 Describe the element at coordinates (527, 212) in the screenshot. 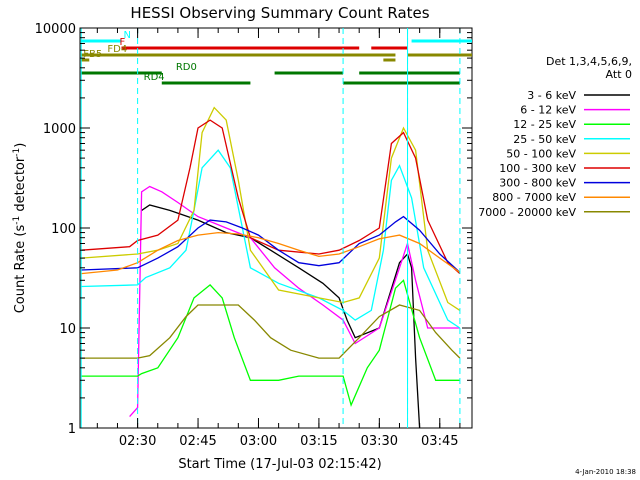

I see `legend-label: 7000 - 20000 keV` at that location.